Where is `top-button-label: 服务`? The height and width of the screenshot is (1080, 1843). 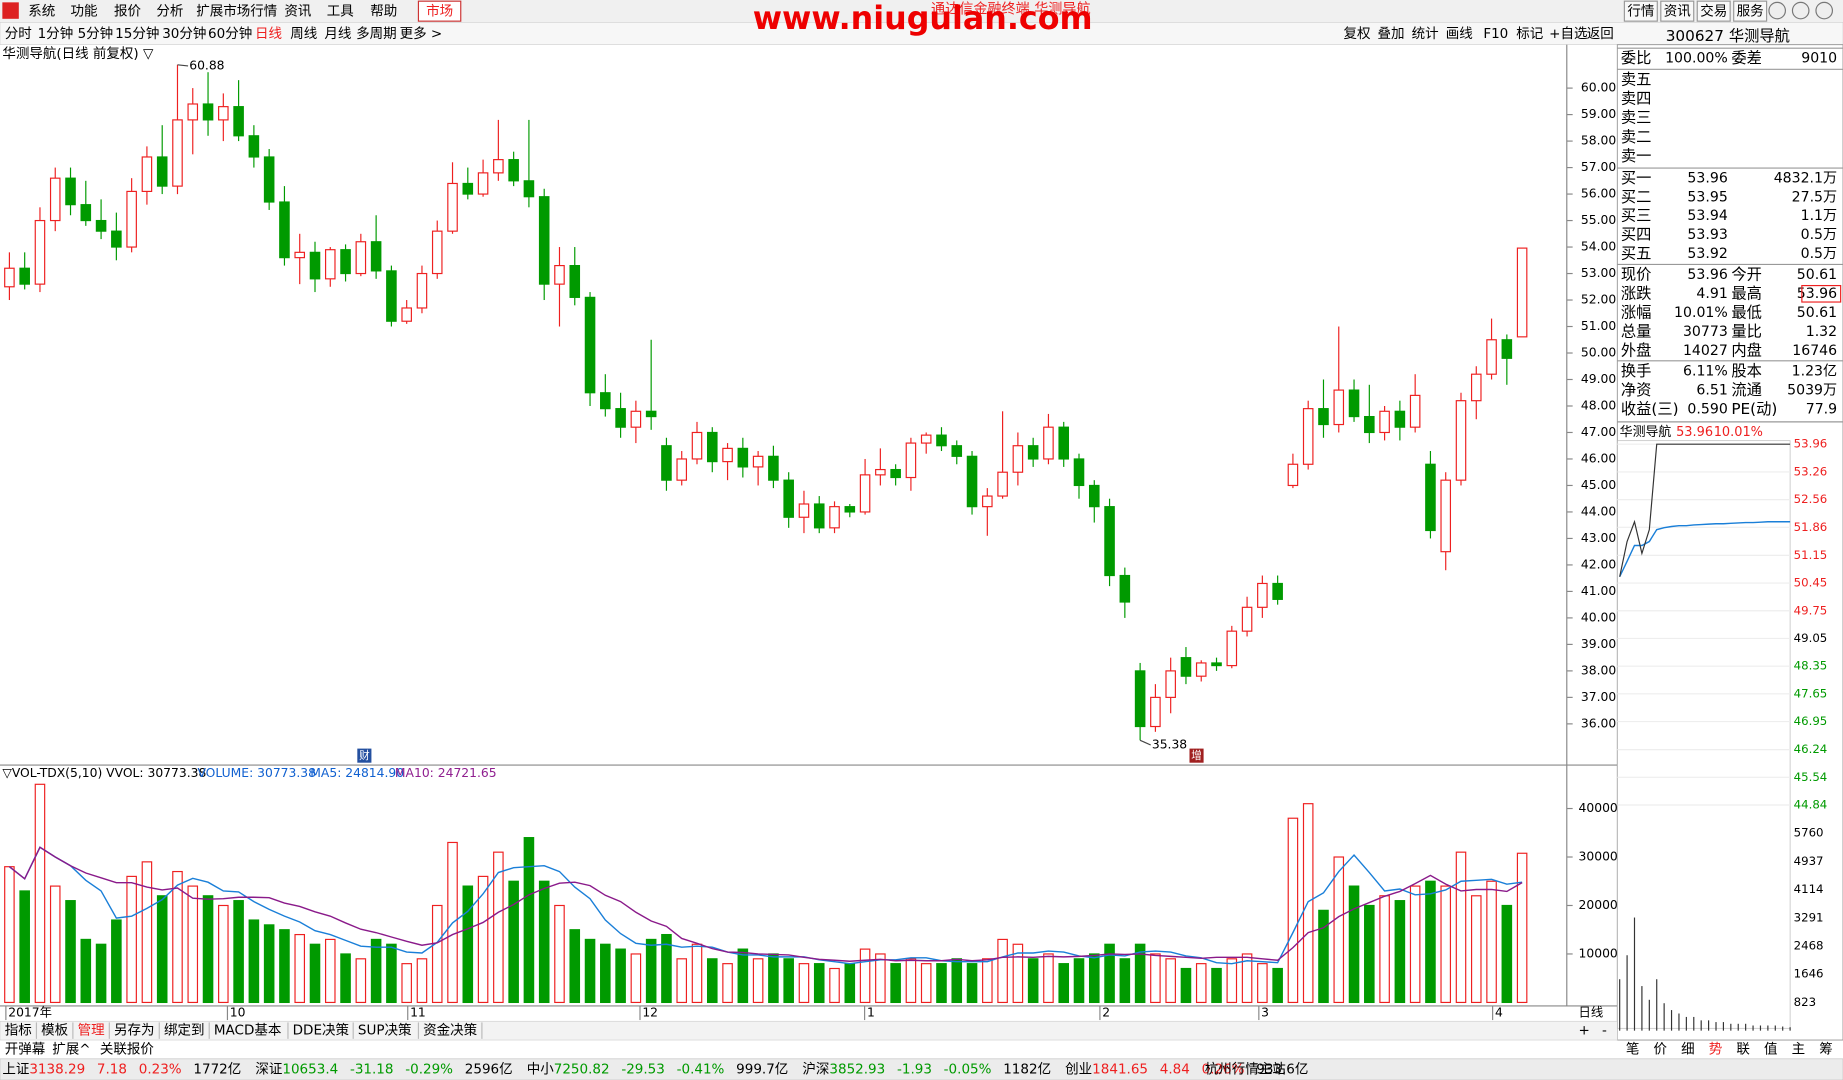 top-button-label: 服务 is located at coordinates (1750, 12).